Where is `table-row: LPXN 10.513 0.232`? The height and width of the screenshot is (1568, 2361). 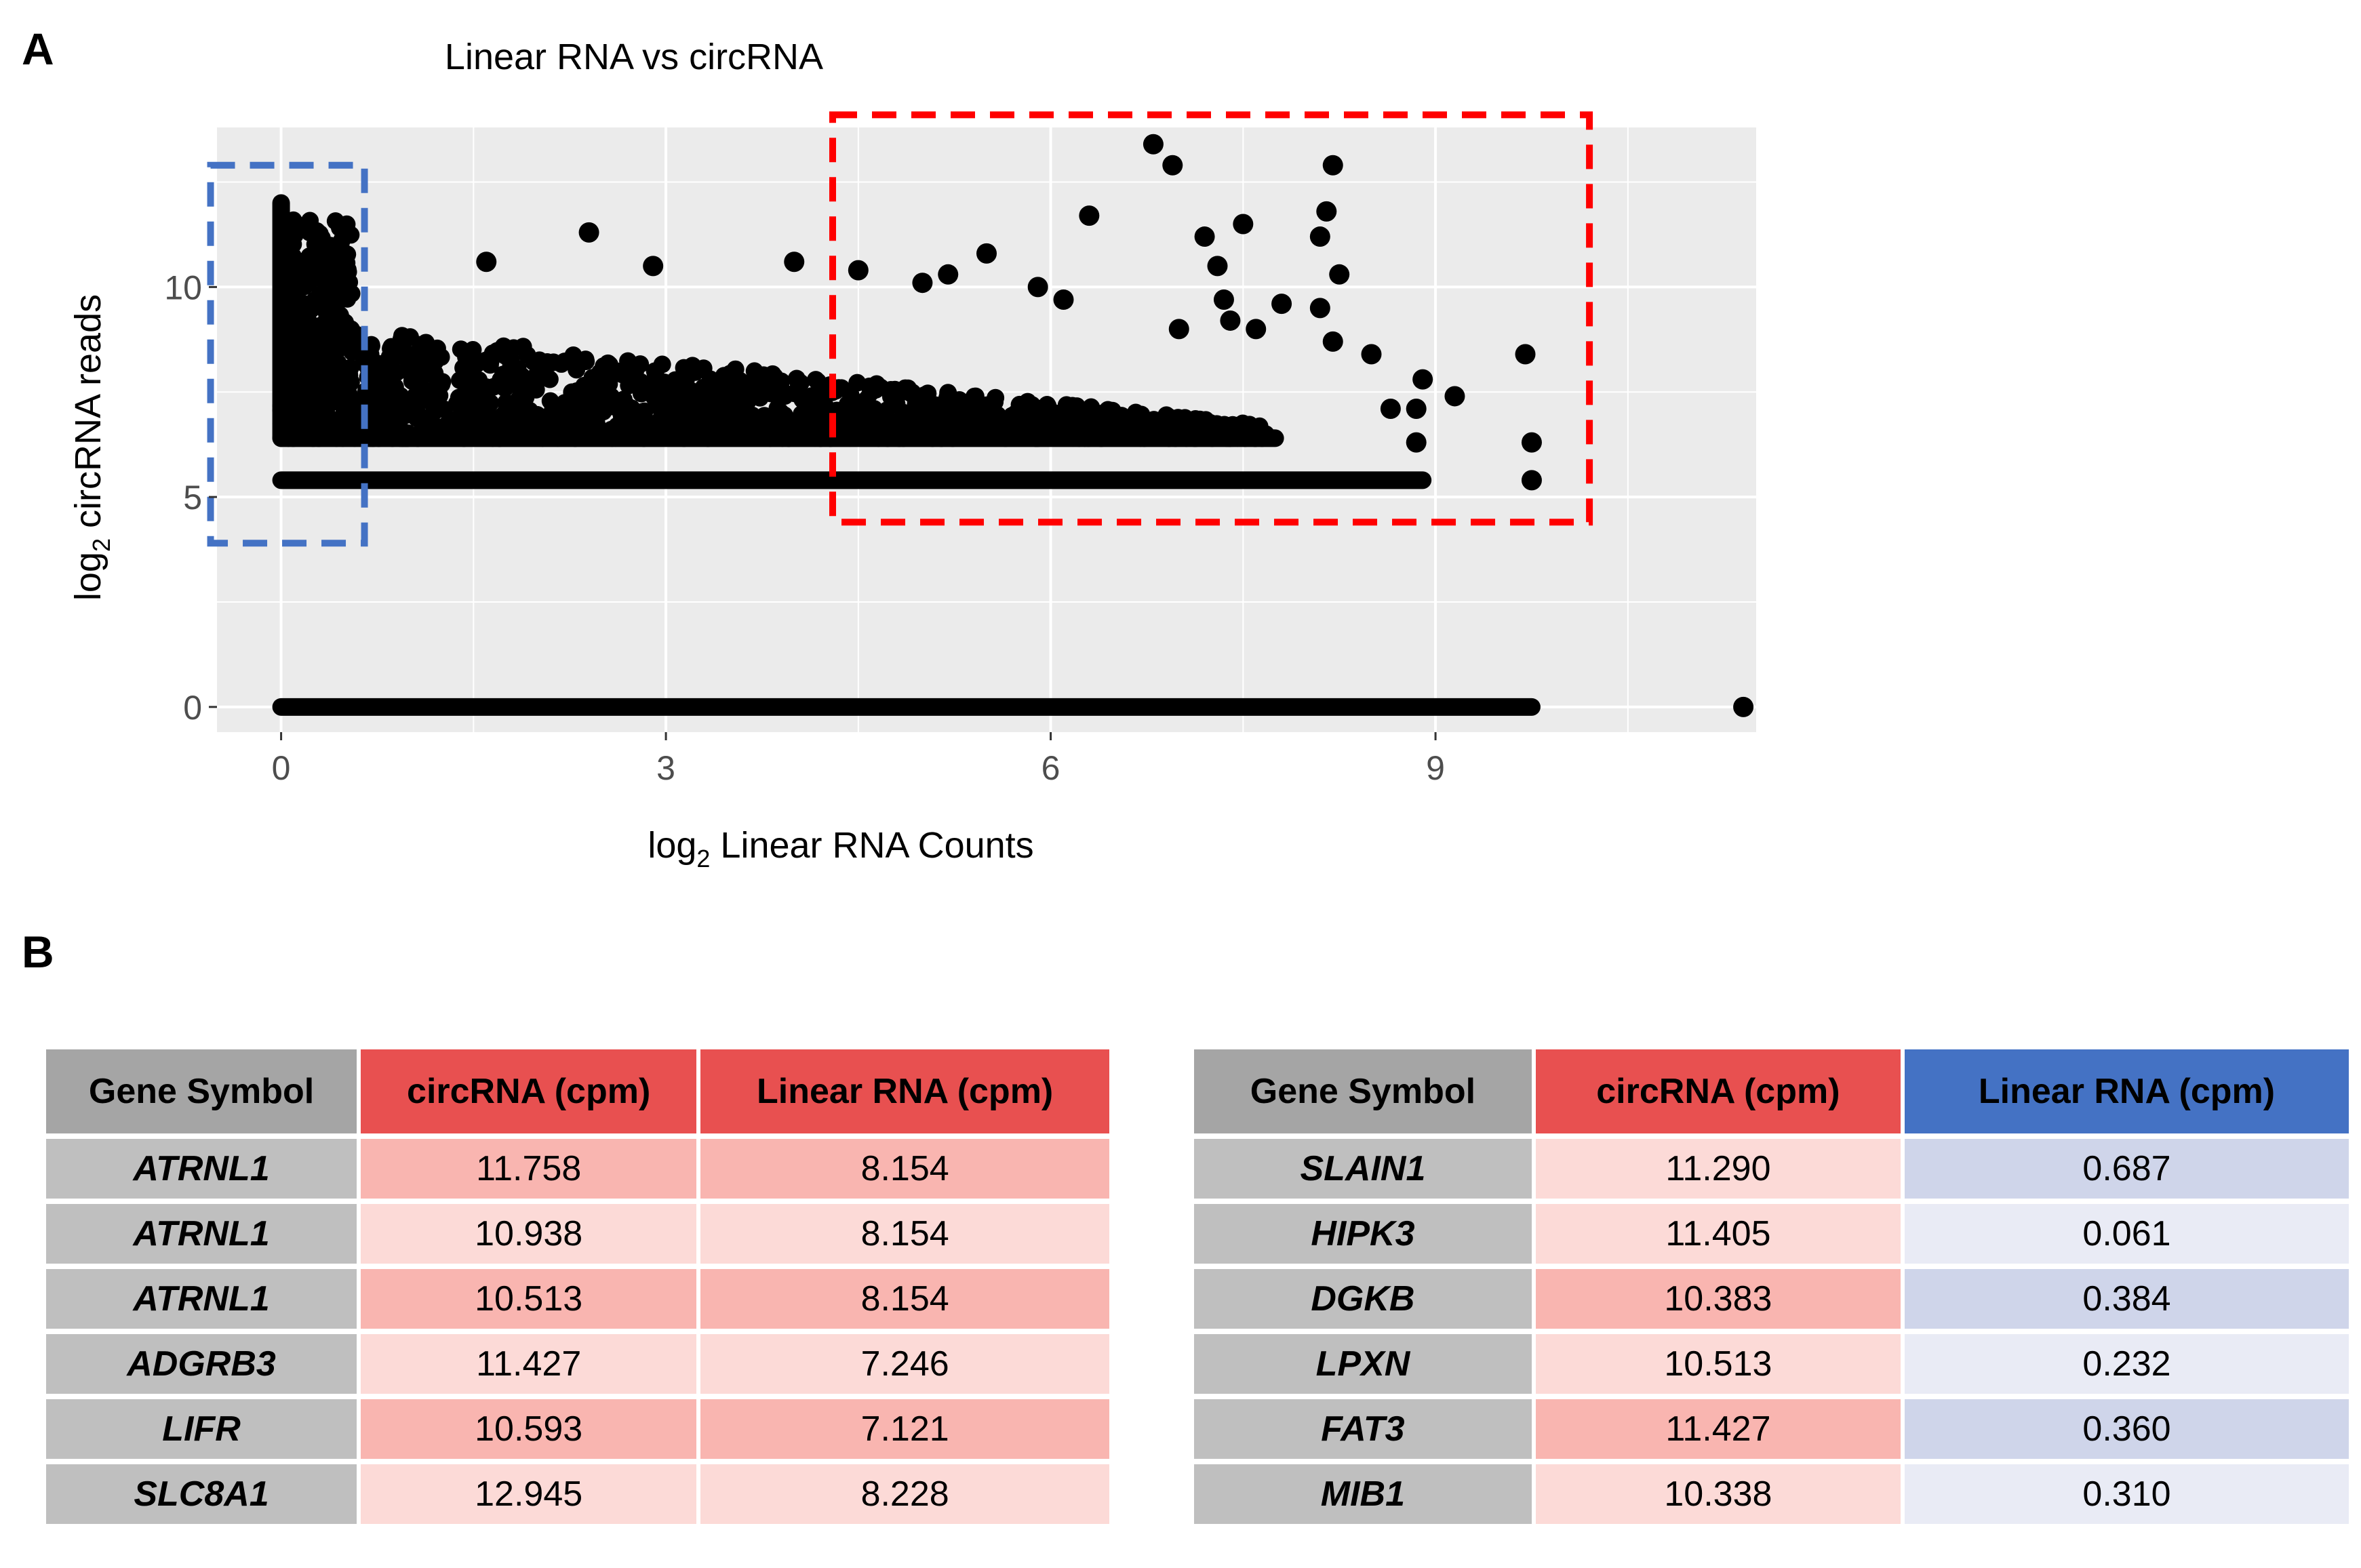 table-row: LPXN 10.513 0.232 is located at coordinates (1771, 1364).